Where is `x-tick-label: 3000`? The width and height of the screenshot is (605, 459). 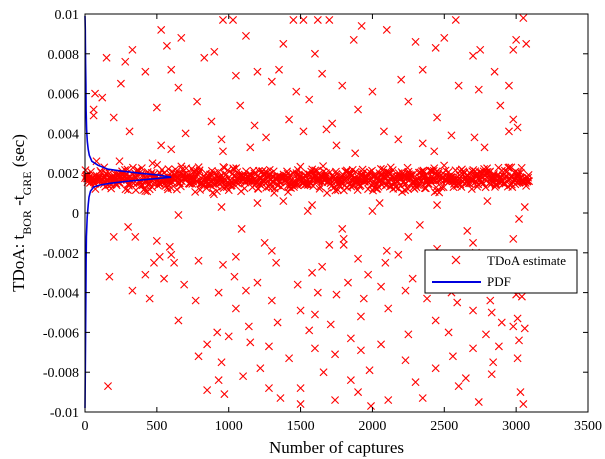 x-tick-label: 3000 is located at coordinates (516, 426).